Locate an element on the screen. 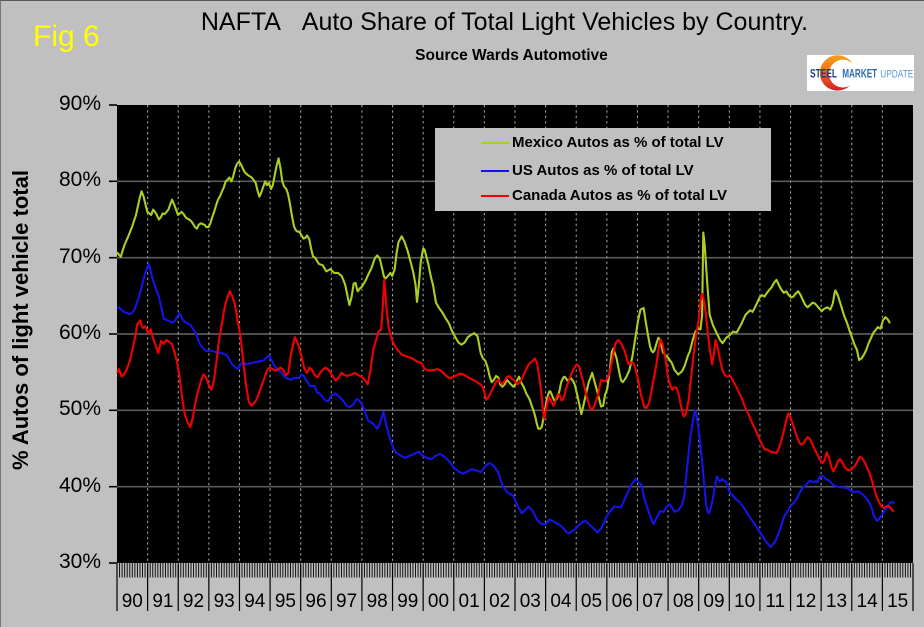 The image size is (924, 627). svg-text: MARKET is located at coordinates (859, 75).